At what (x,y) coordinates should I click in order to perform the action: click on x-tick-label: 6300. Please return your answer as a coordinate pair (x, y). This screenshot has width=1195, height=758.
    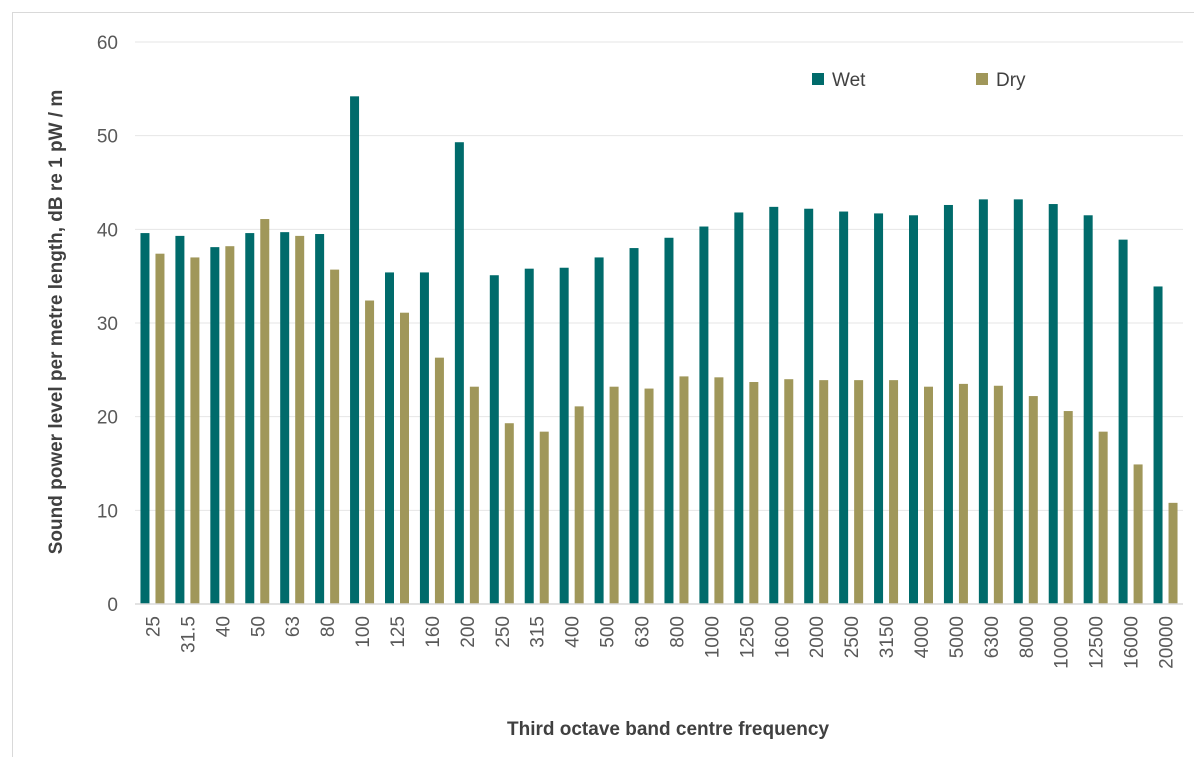
    Looking at the image, I should click on (992, 637).